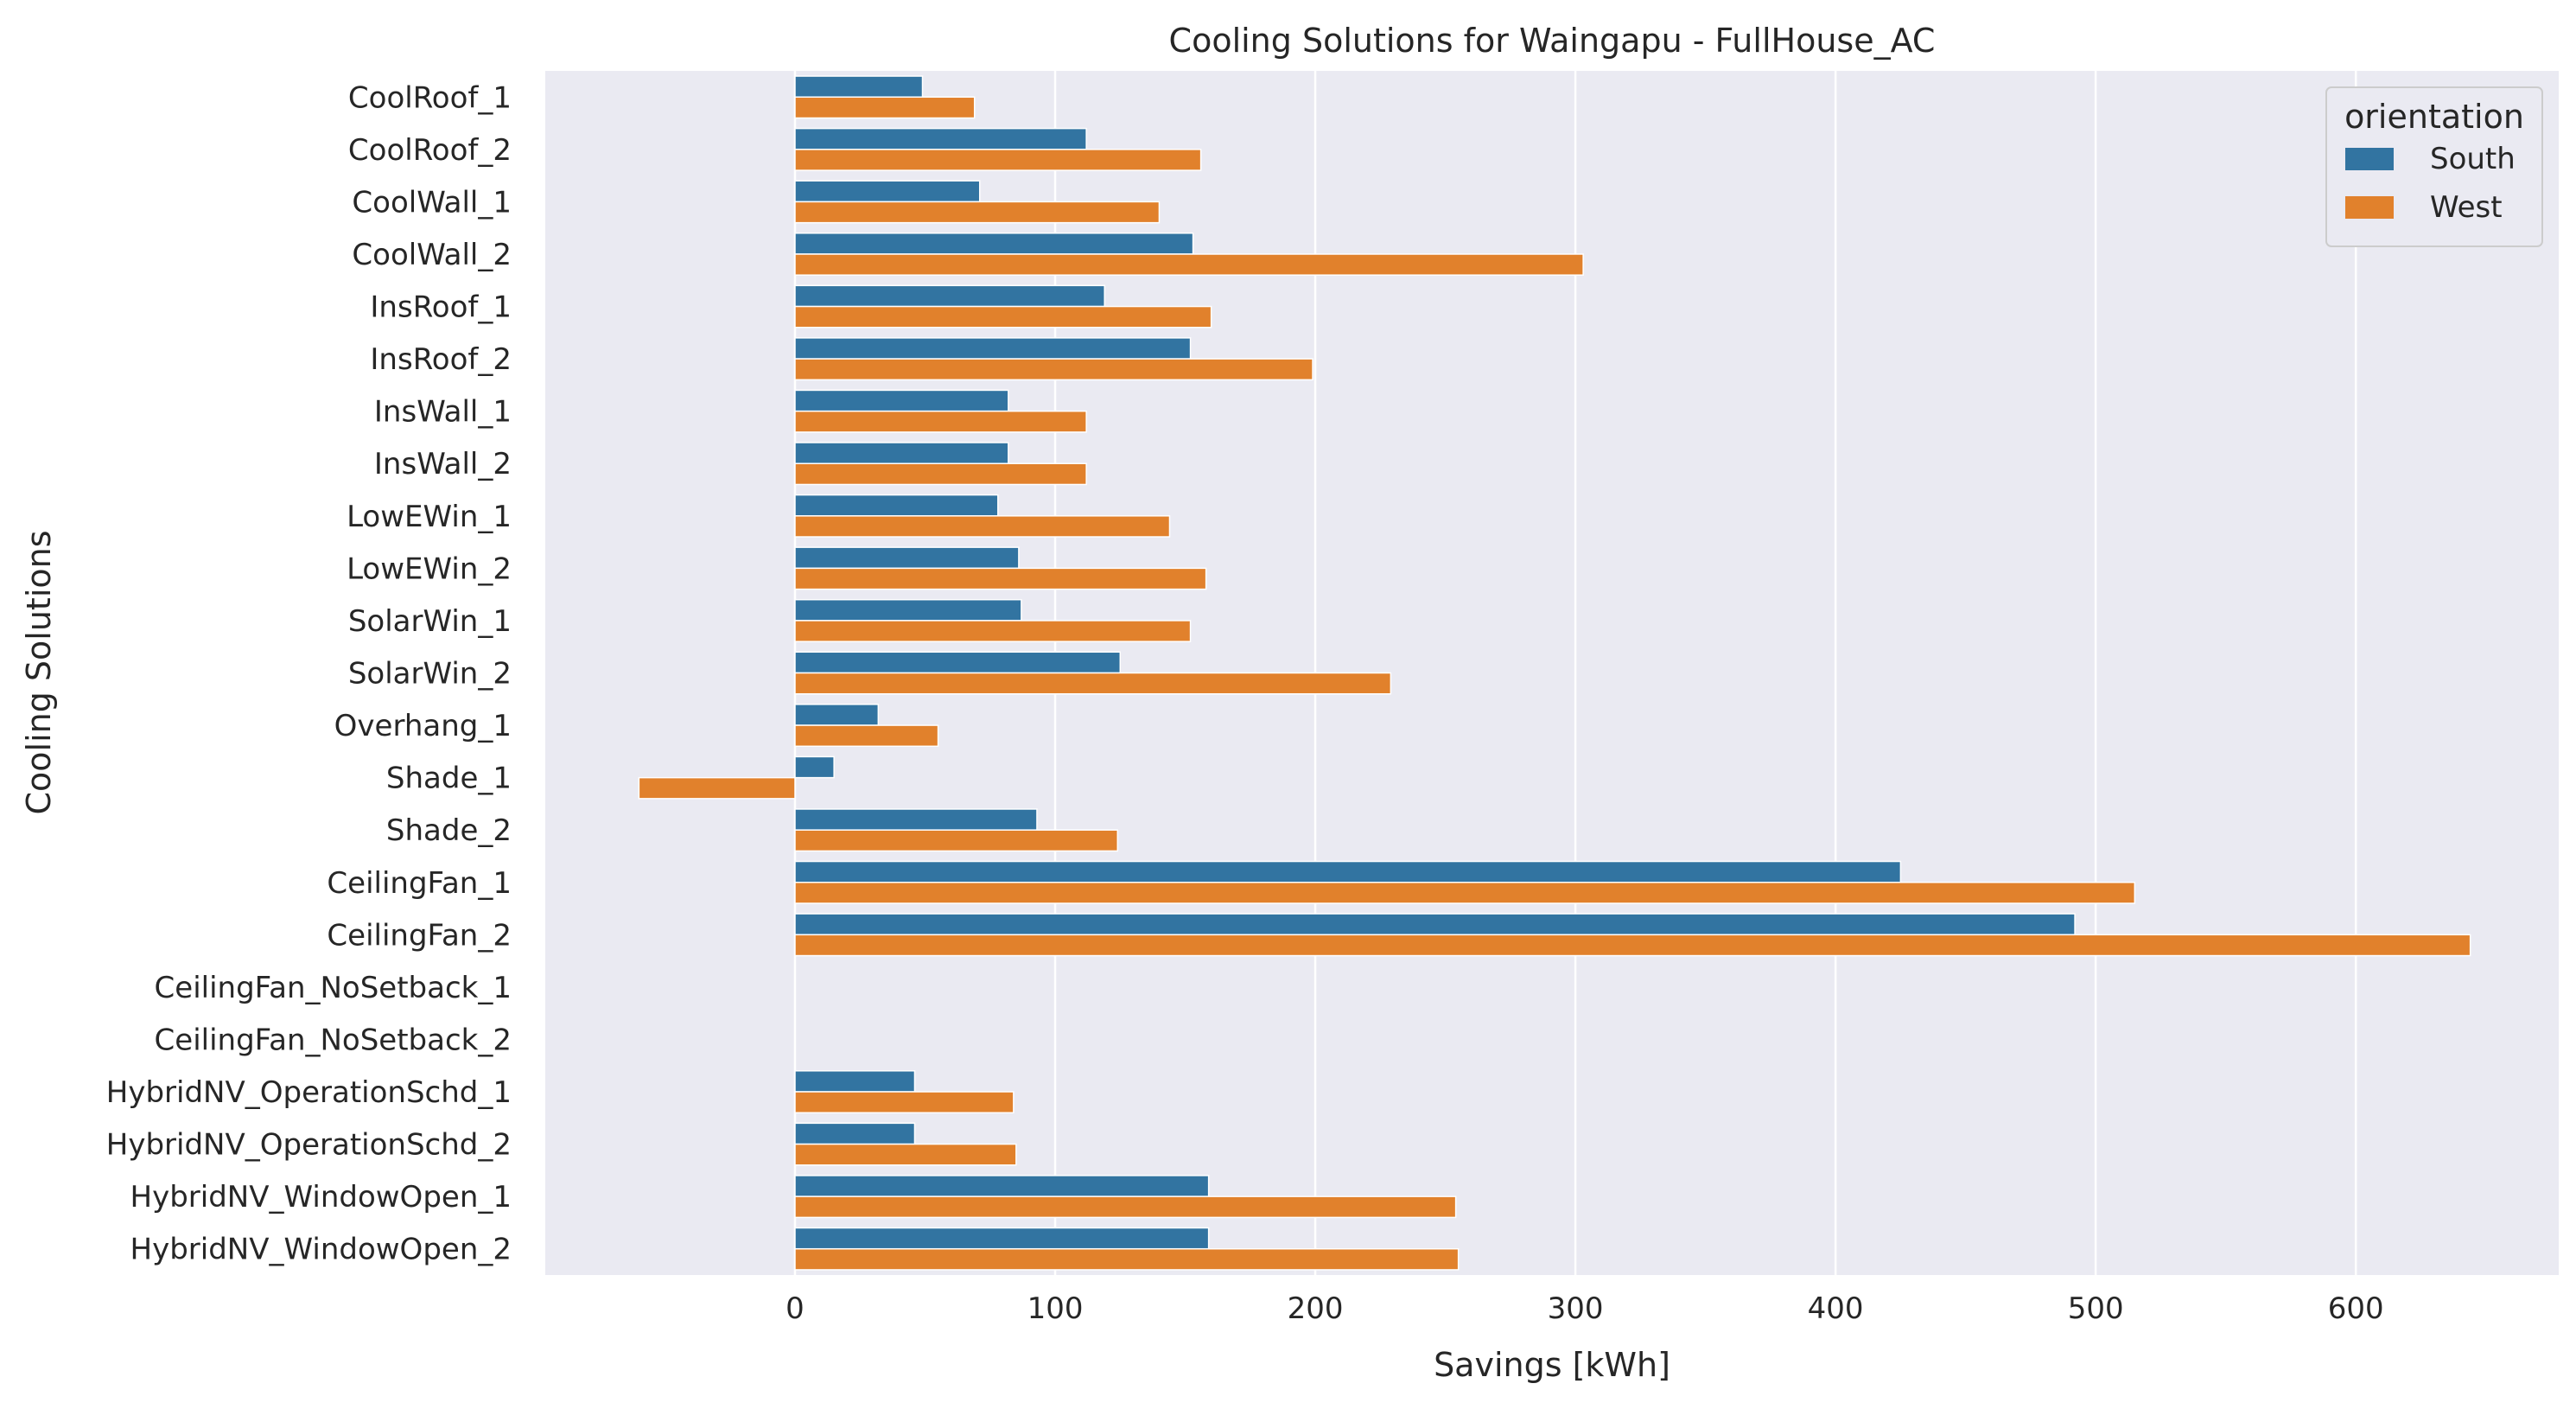 The width and height of the screenshot is (2576, 1409). What do you see at coordinates (2466, 207) in the screenshot?
I see `legend-label-west: West` at bounding box center [2466, 207].